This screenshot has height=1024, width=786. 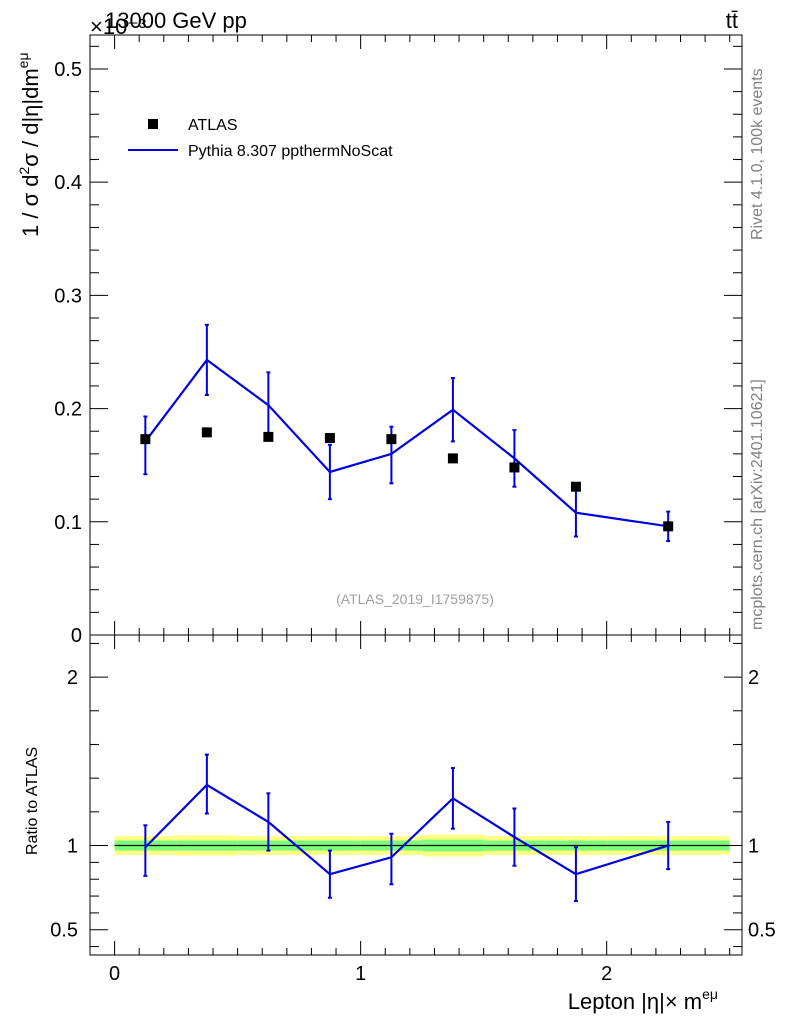 What do you see at coordinates (68, 296) in the screenshot?
I see `y-tick-label: 0.3` at bounding box center [68, 296].